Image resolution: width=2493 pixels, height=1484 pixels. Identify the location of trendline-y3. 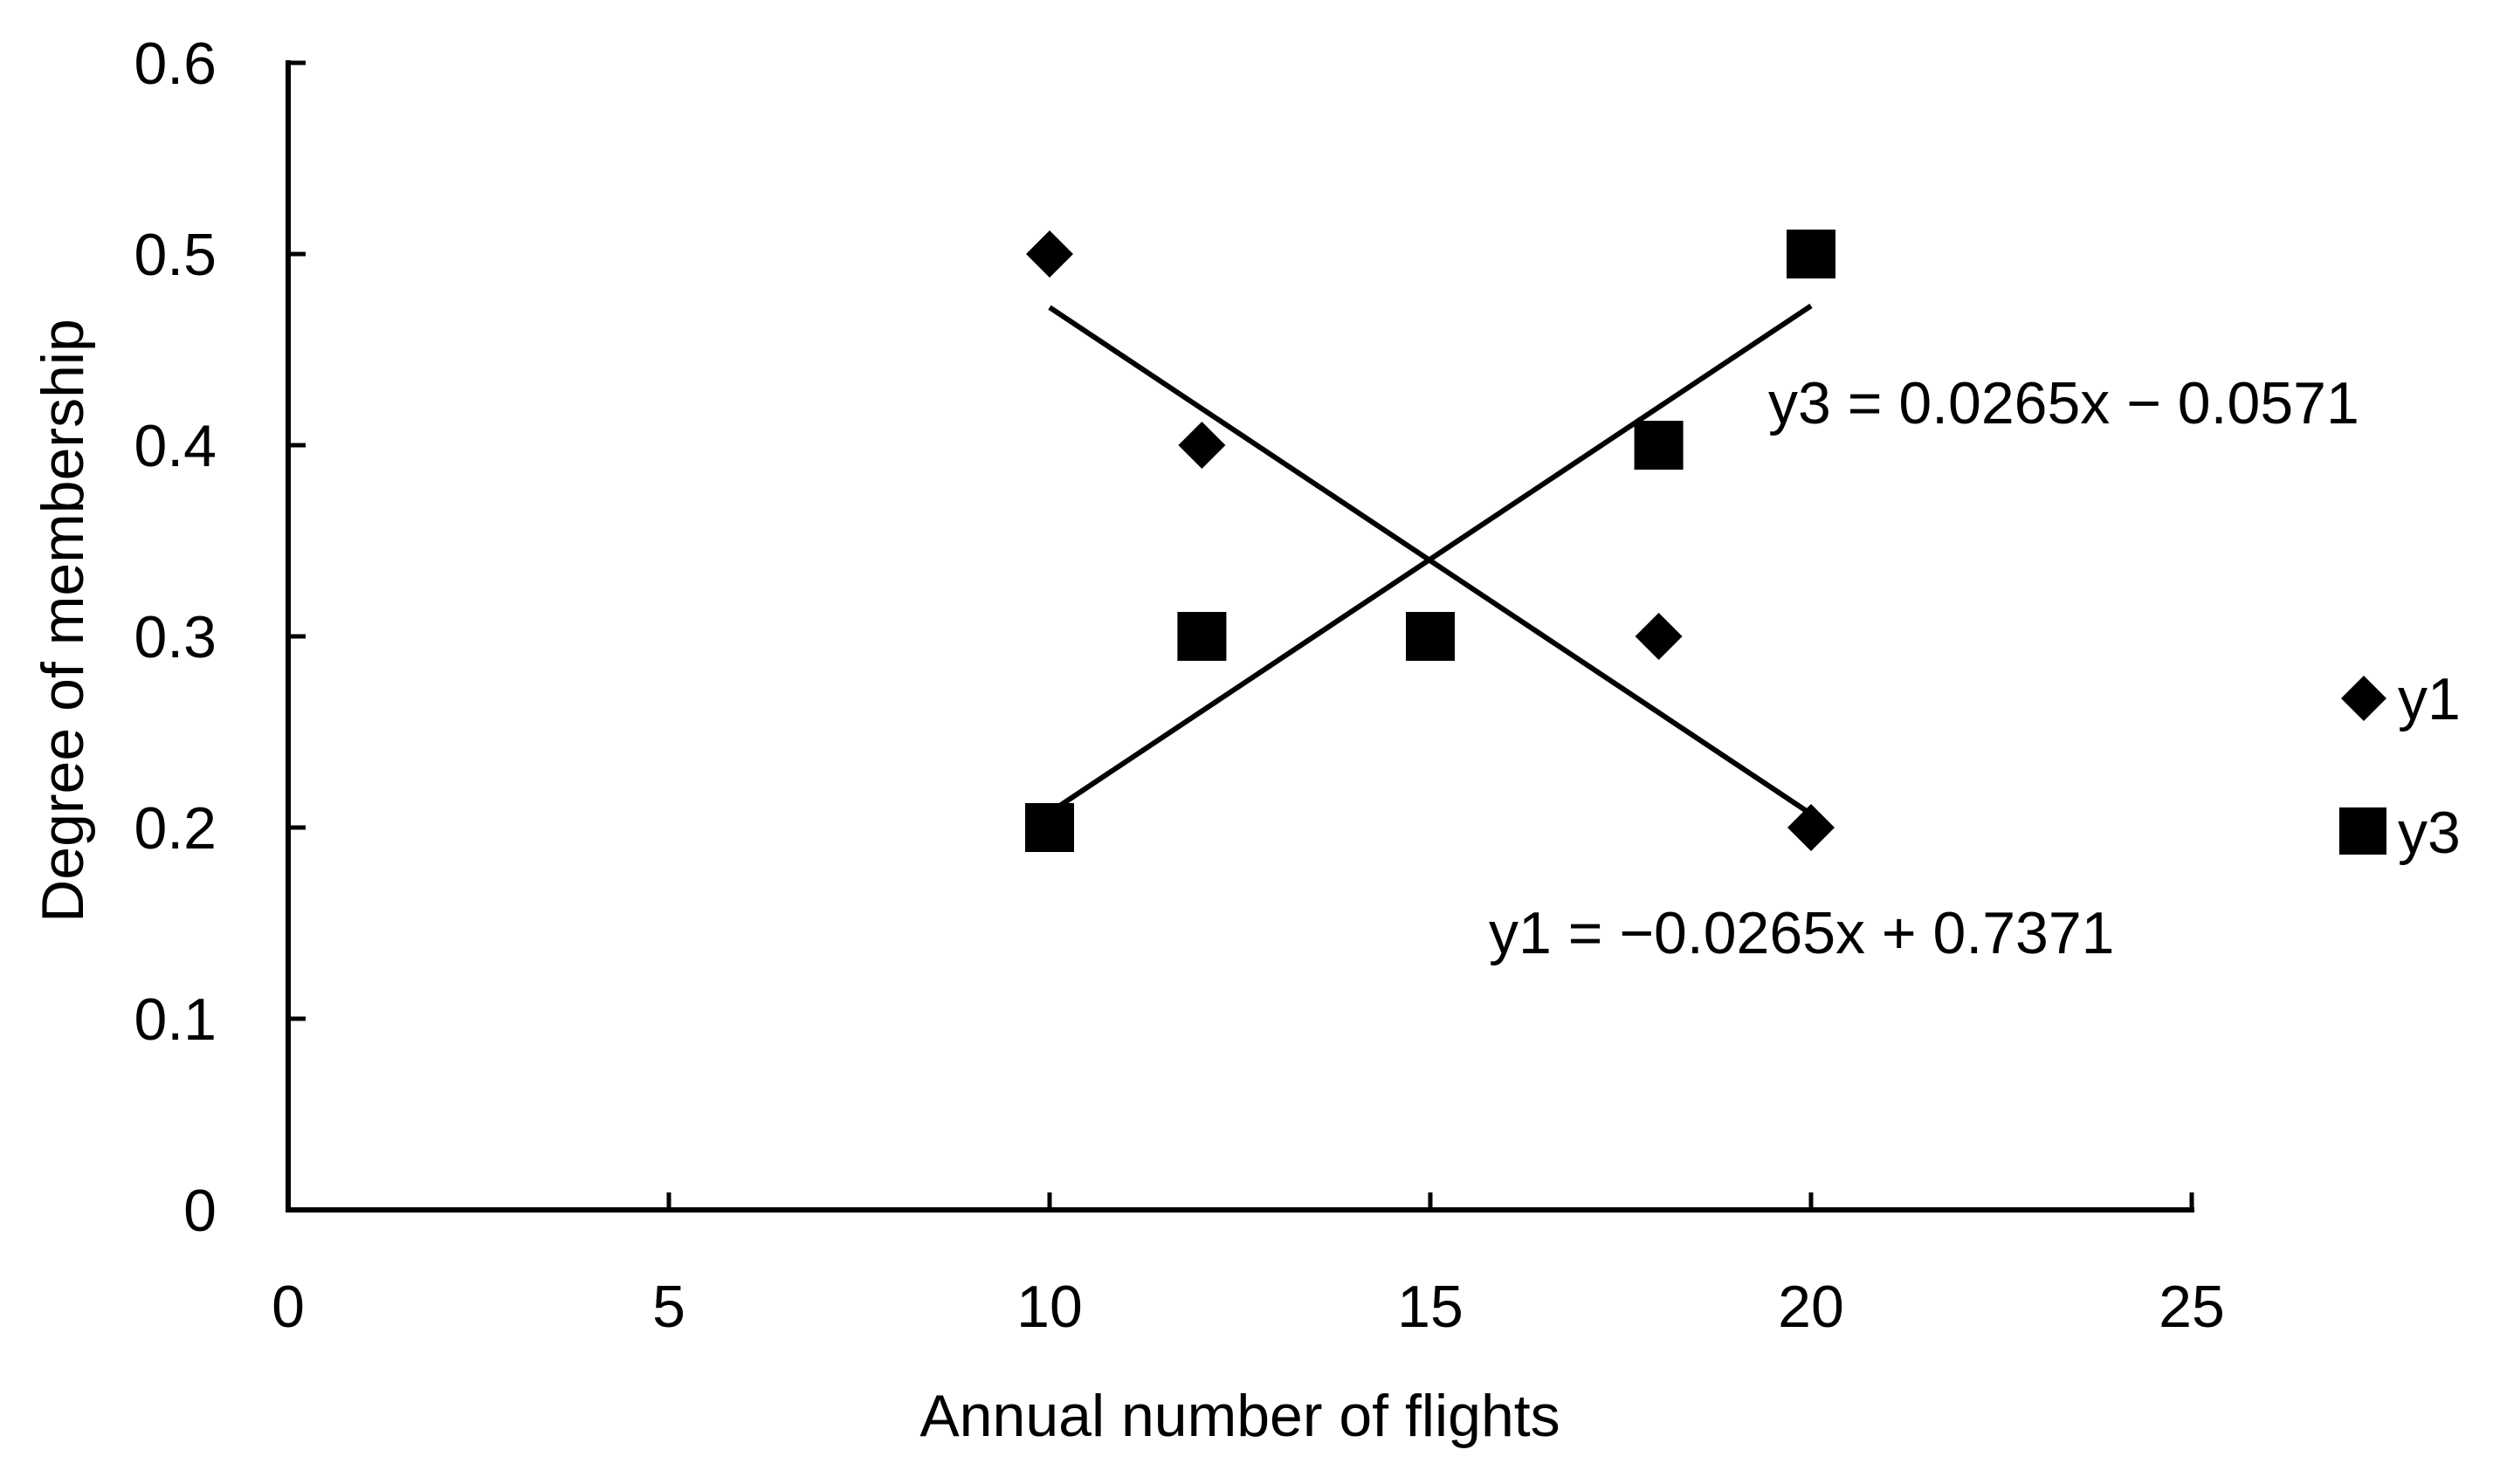
(1430, 559).